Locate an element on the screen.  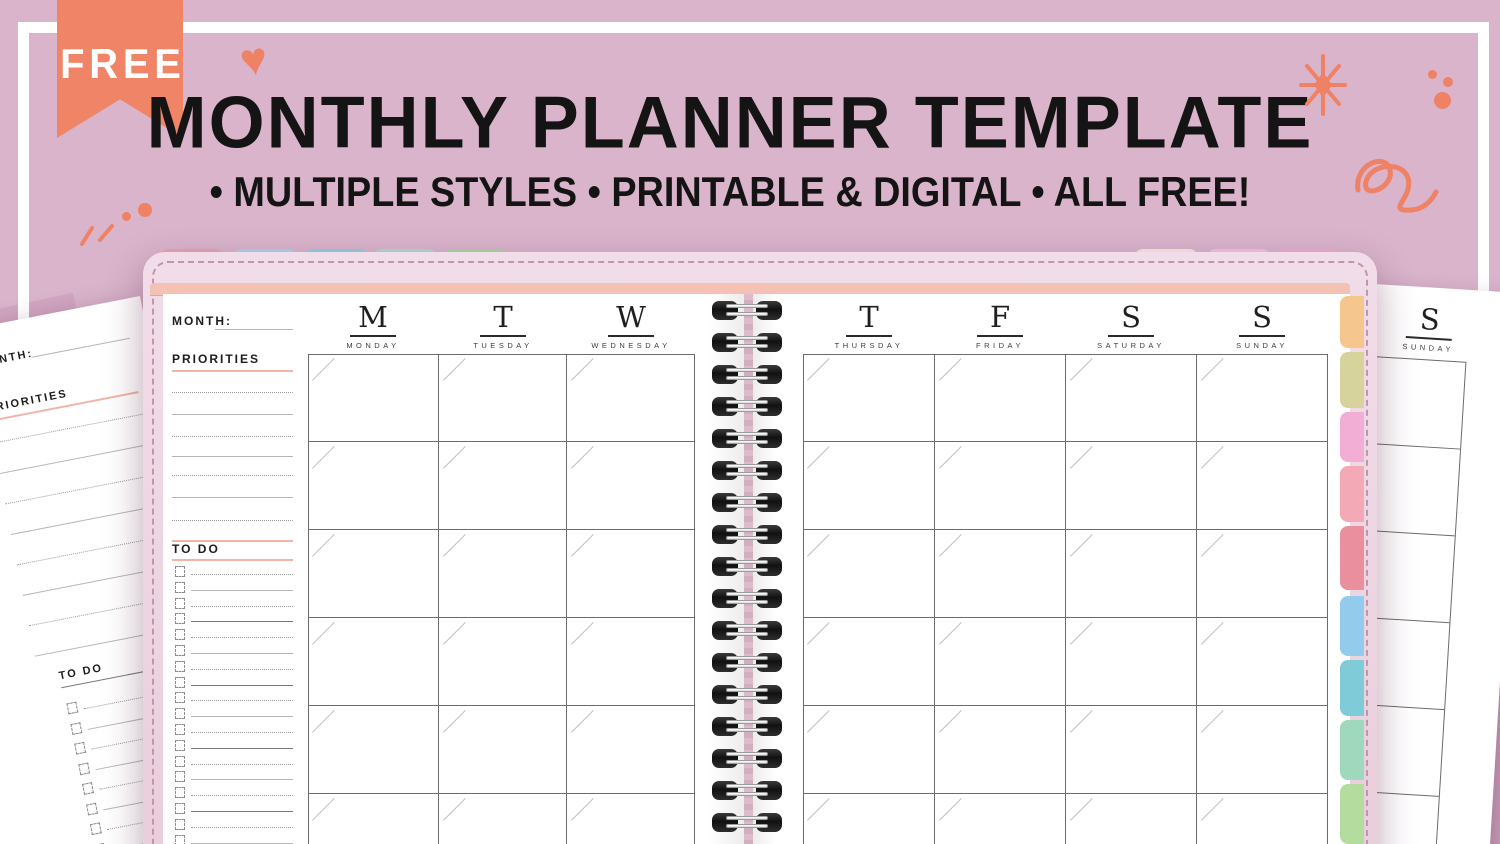
month-label: MONTH: is located at coordinates (202, 321).